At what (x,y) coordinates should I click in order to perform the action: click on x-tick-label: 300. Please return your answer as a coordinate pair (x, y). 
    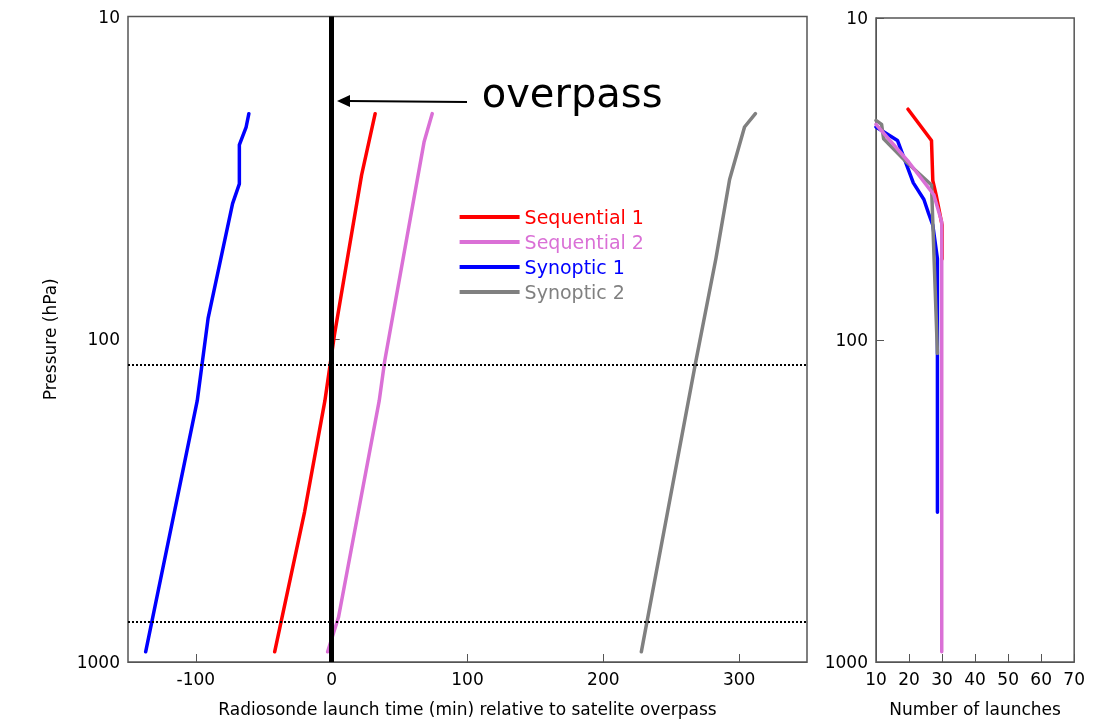
    Looking at the image, I should click on (739, 678).